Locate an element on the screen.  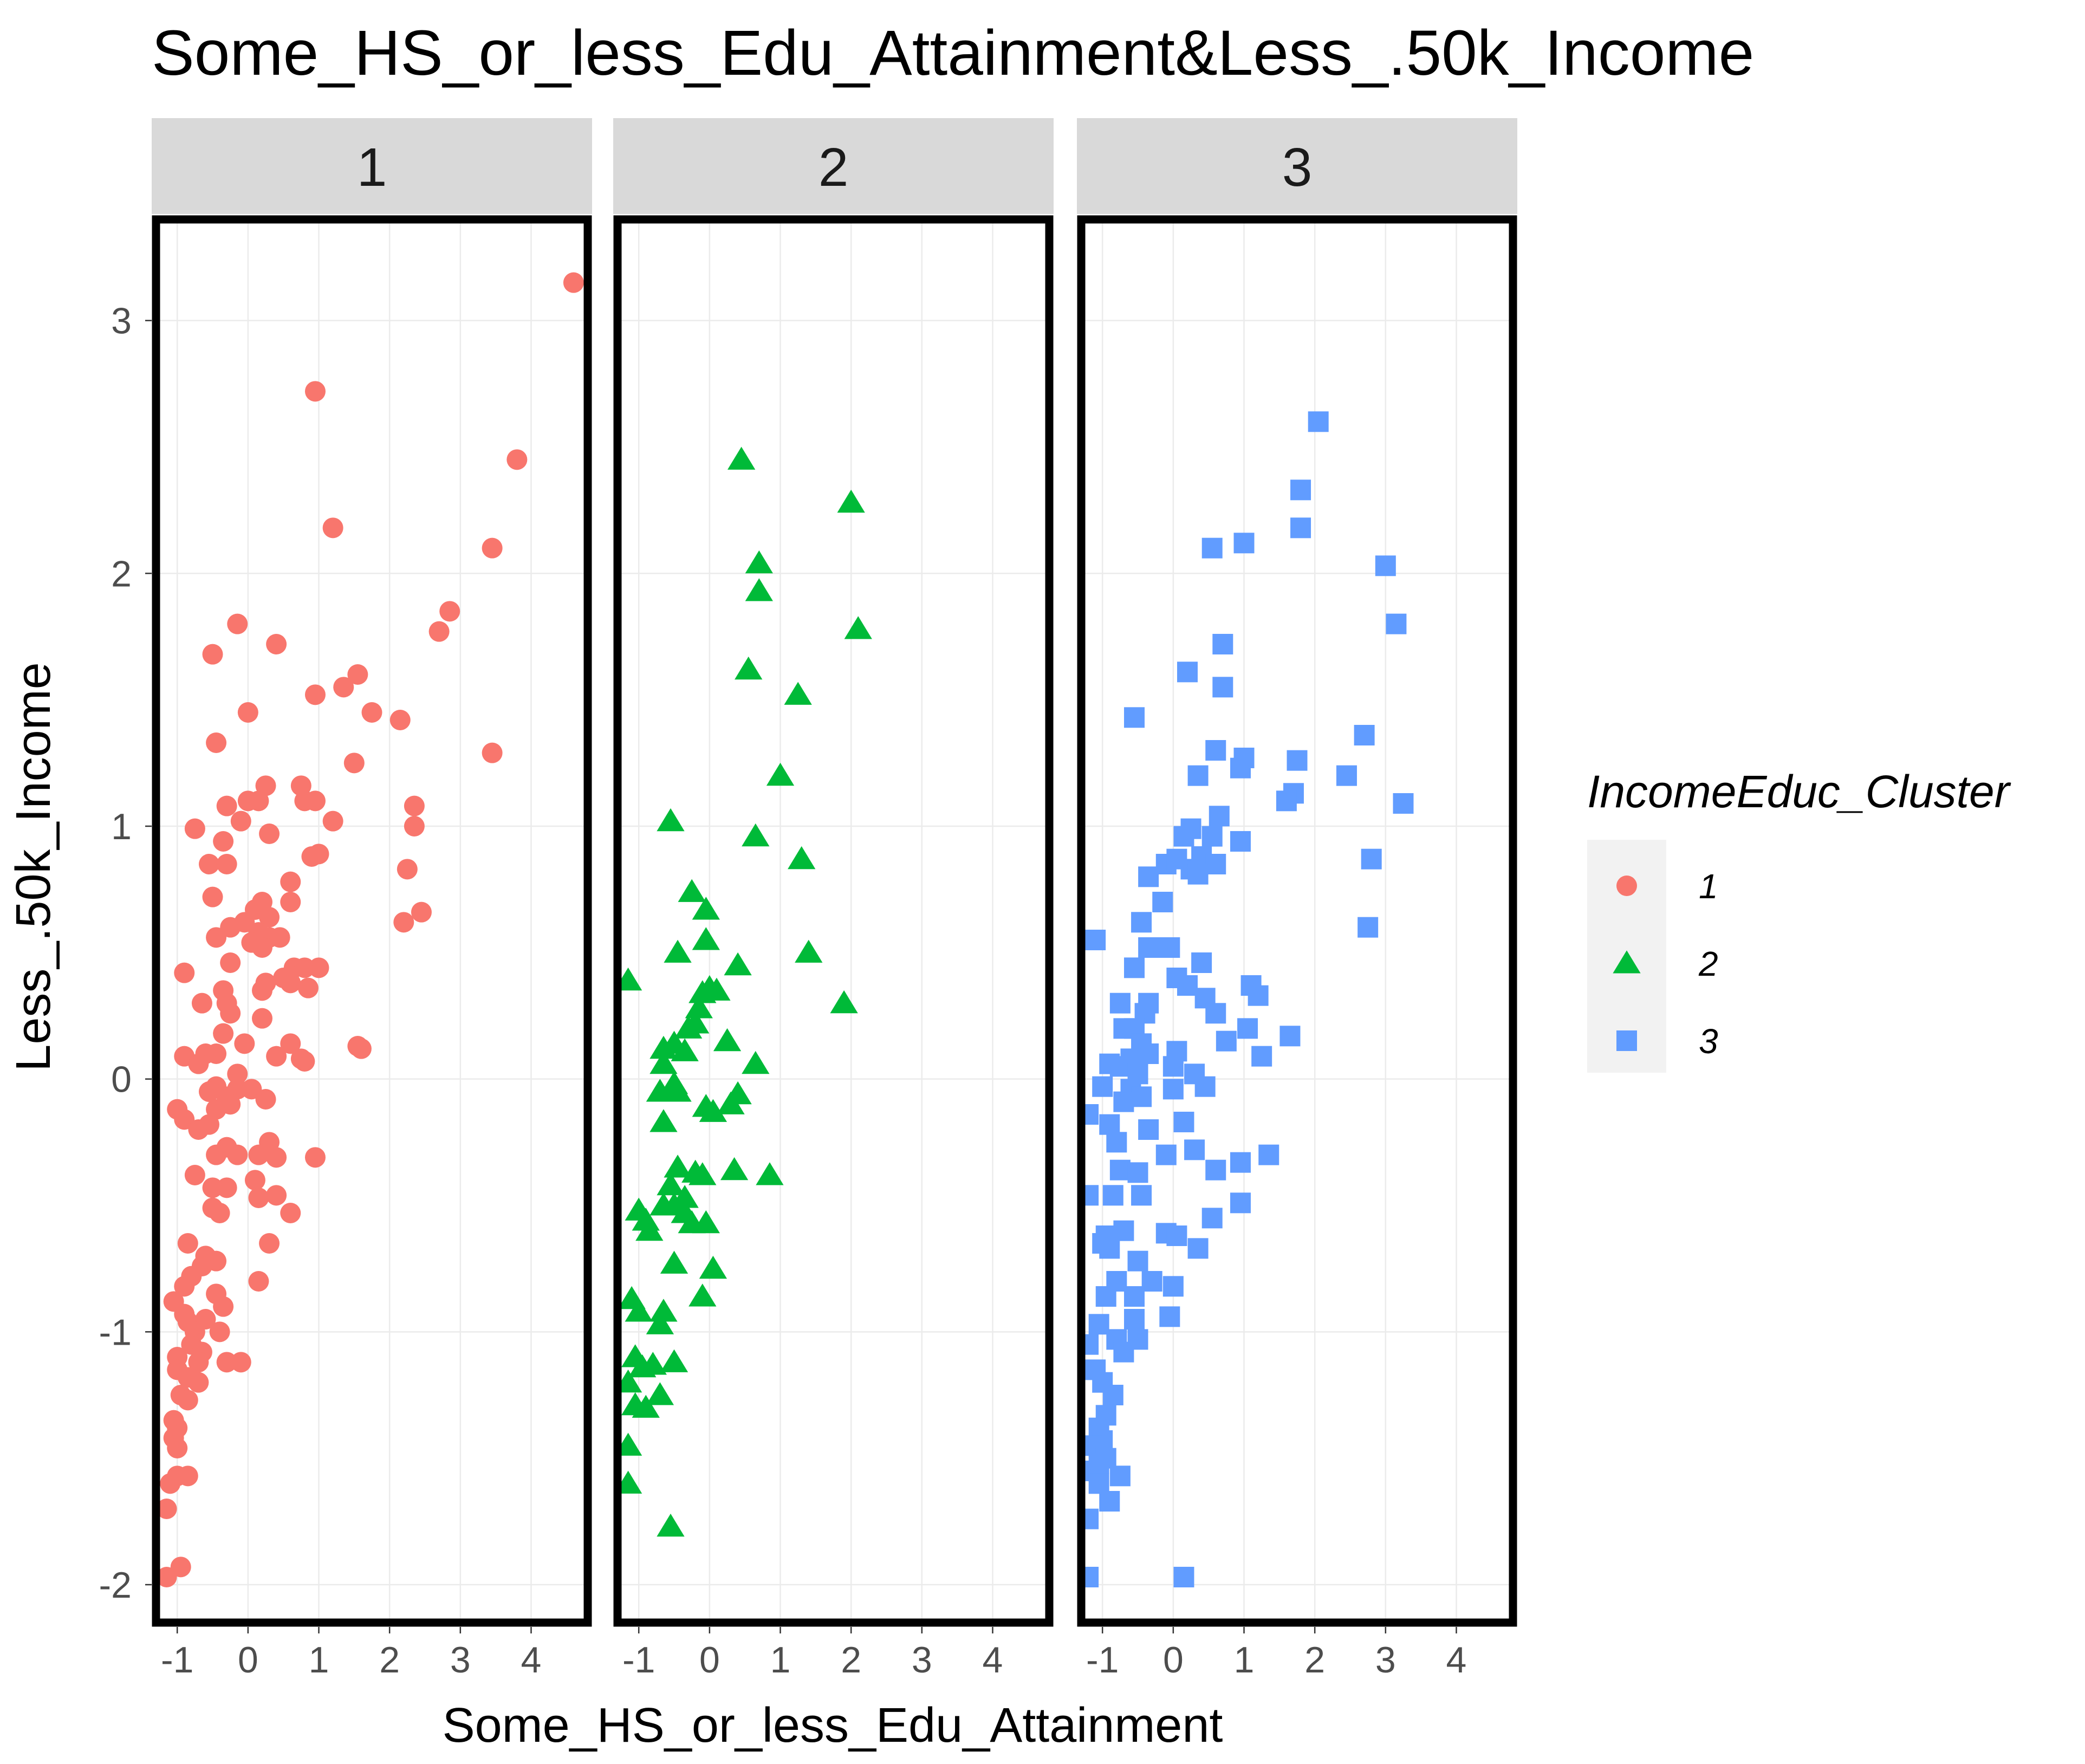
y-tick-label: 2 is located at coordinates (122, 573).